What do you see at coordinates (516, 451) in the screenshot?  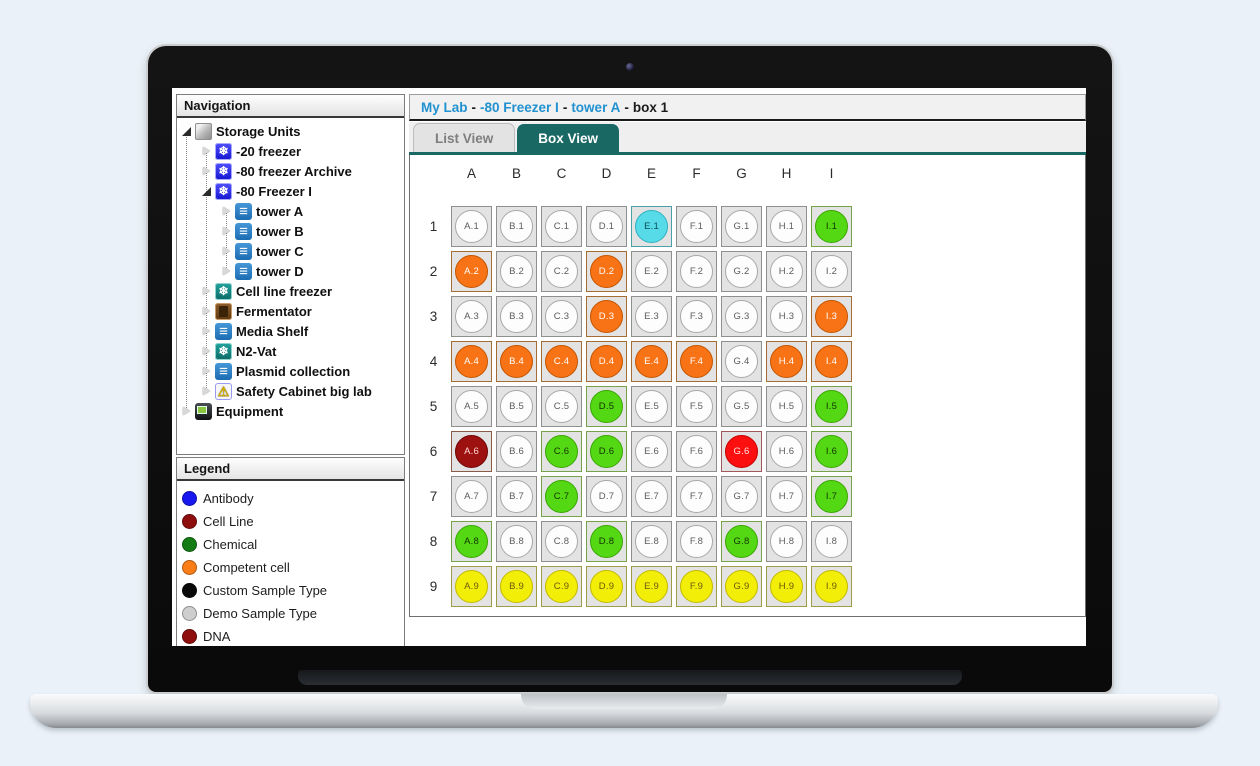 I see `well-b-6: B.6` at bounding box center [516, 451].